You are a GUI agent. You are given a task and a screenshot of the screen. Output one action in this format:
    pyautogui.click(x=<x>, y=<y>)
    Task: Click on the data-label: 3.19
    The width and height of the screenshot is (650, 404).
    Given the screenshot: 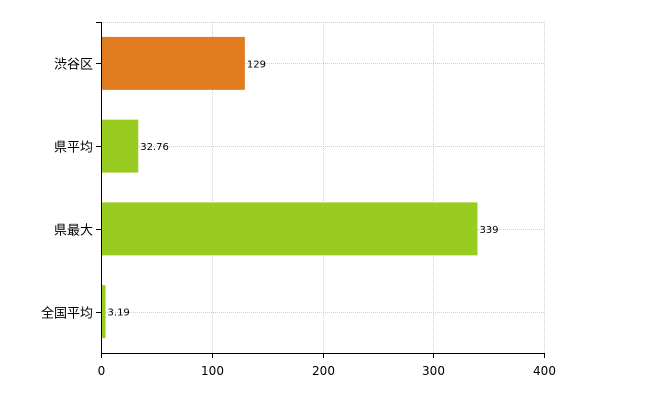 What is the action you would take?
    pyautogui.click(x=119, y=313)
    